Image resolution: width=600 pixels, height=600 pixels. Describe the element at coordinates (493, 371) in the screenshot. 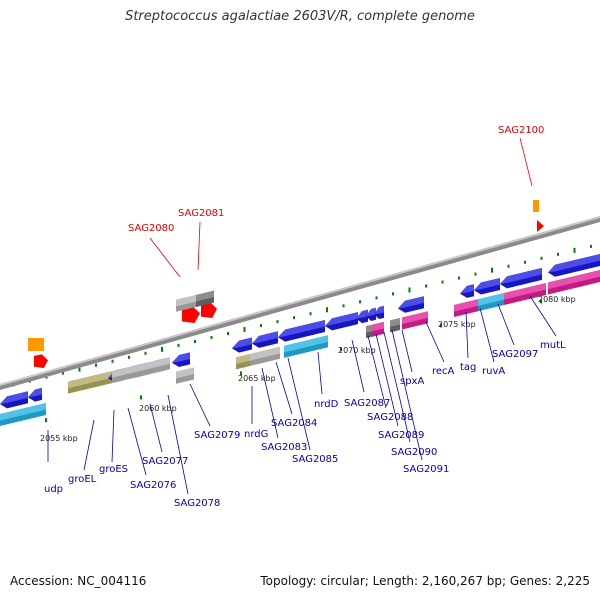

I see `gene-label: ruvA` at that location.